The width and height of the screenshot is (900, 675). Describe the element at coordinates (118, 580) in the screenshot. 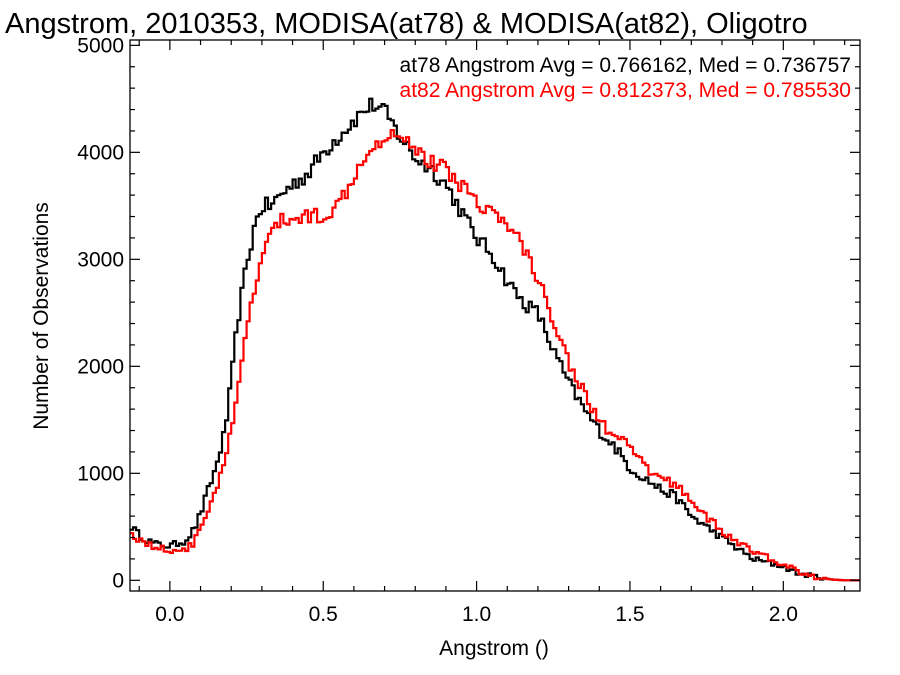

I see `y-tick-label: 0` at that location.